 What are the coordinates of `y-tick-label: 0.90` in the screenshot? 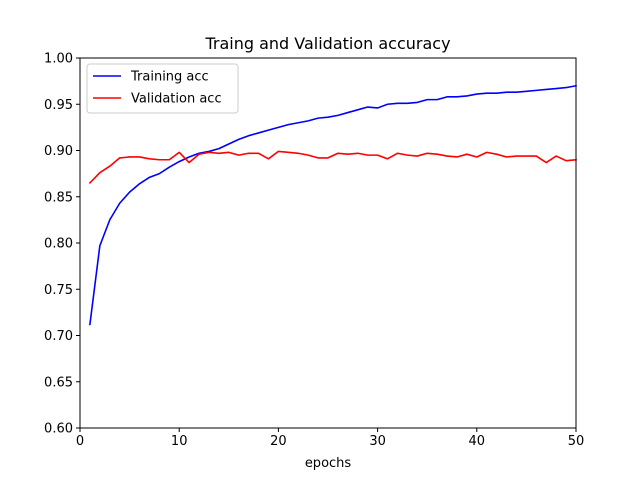 It's located at (58, 151).